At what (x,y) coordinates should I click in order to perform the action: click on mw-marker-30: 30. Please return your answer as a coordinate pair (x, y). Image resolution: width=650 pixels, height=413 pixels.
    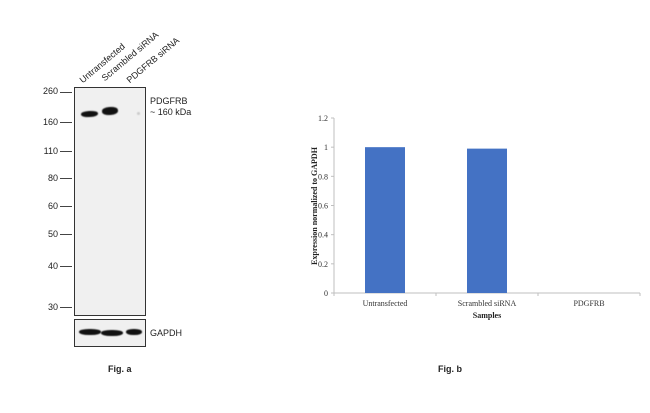
    Looking at the image, I should click on (52, 307).